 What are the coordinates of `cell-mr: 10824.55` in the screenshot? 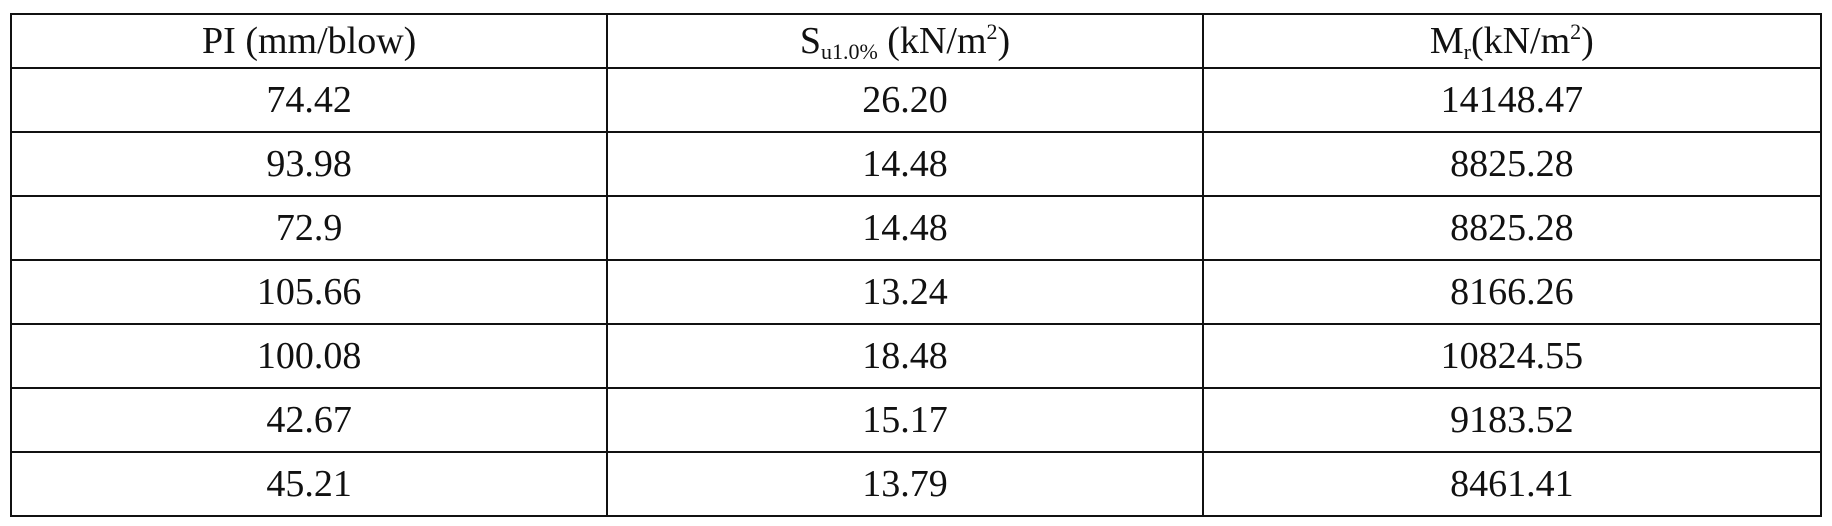 It's located at (1512, 356).